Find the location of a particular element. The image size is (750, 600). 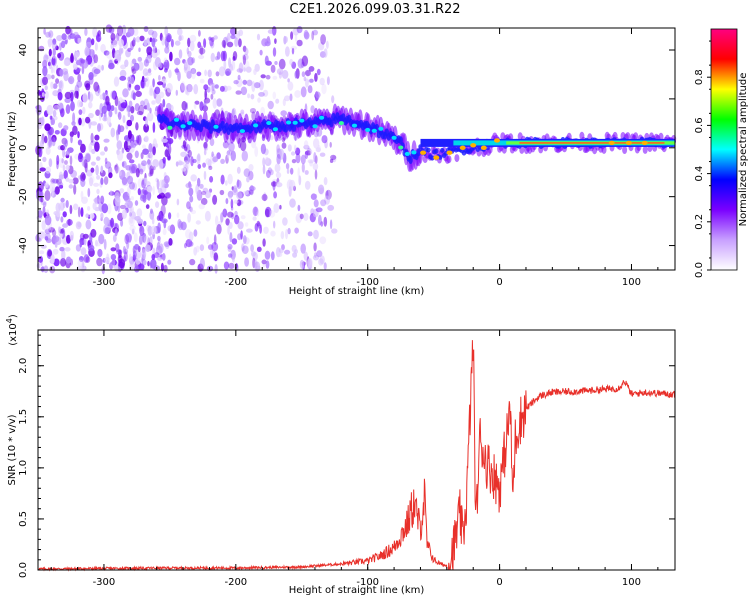

band-peak is located at coordinates (473, 145).